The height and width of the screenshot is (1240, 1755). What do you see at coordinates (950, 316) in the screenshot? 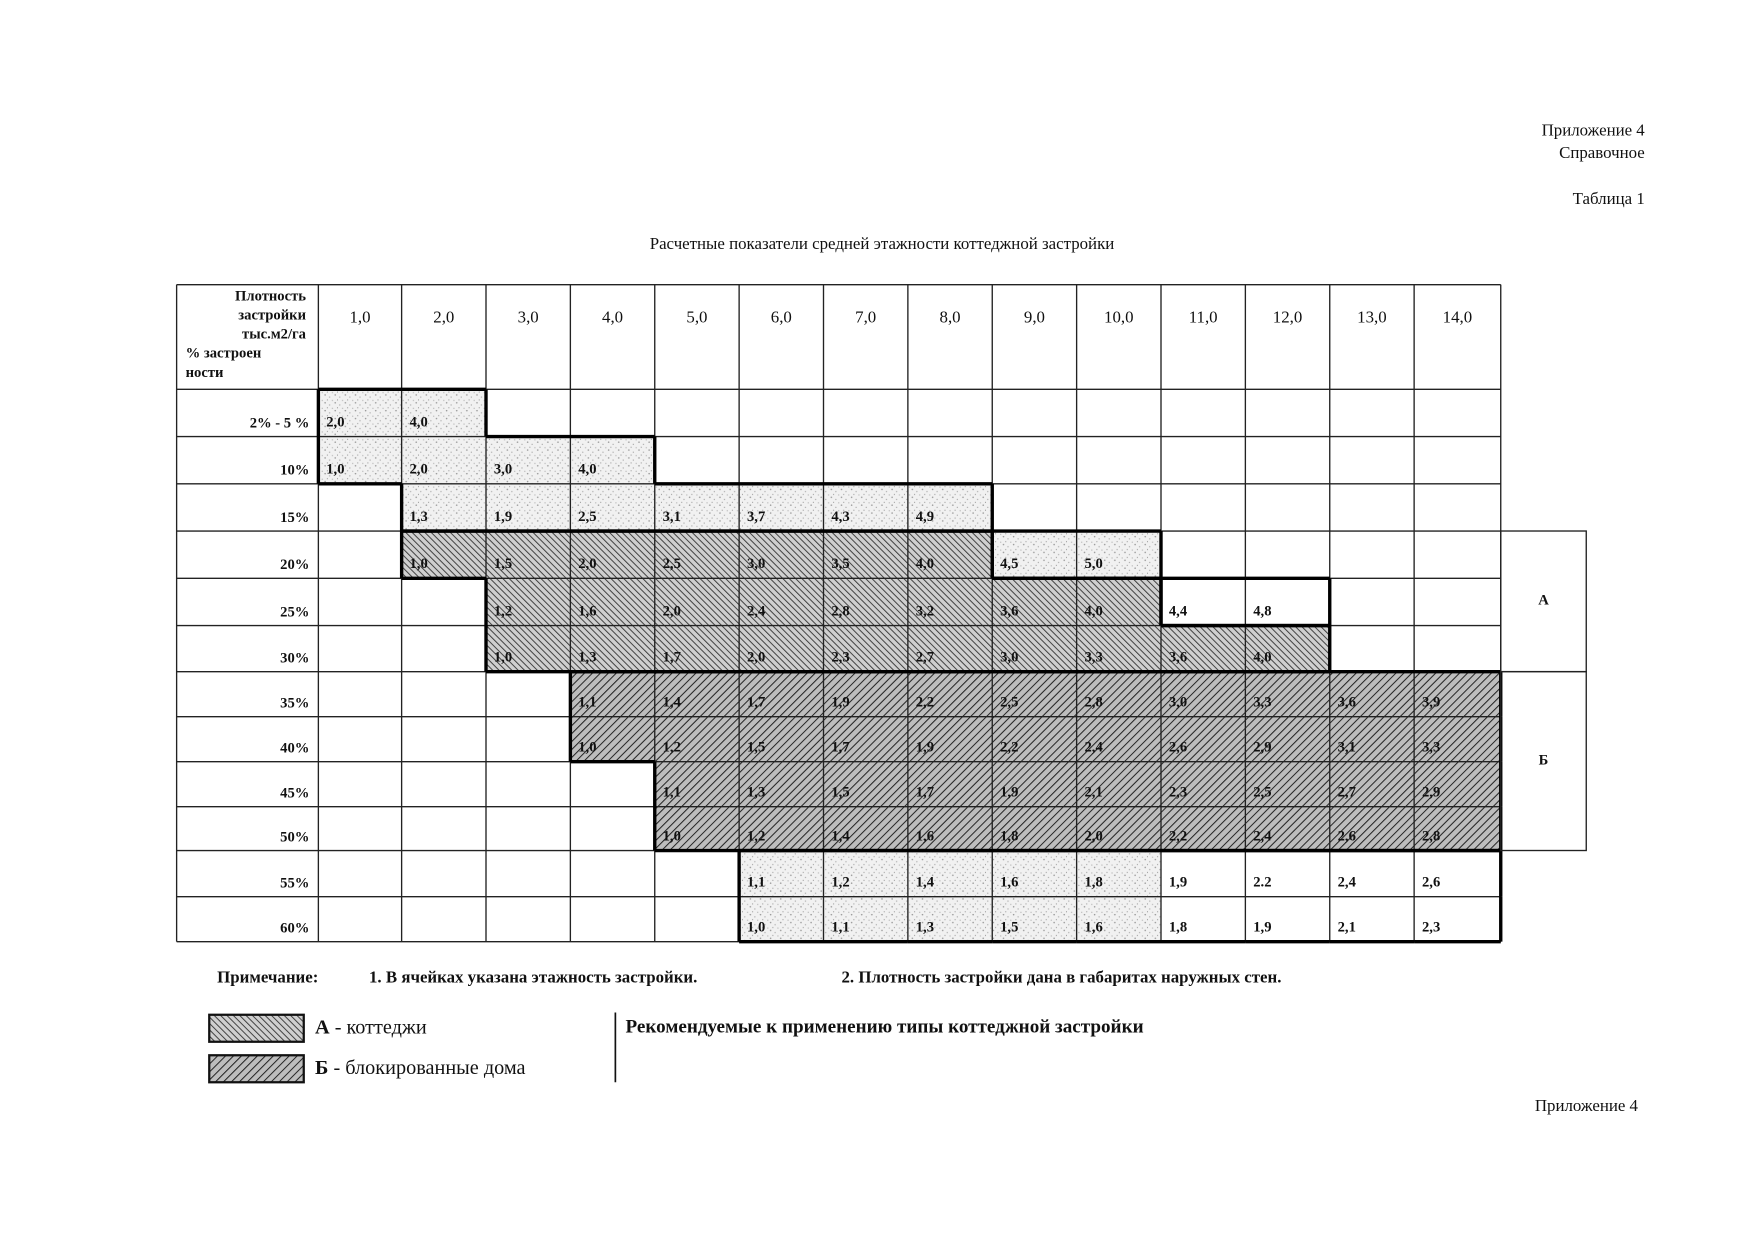
I see `column-header: 8,0` at bounding box center [950, 316].